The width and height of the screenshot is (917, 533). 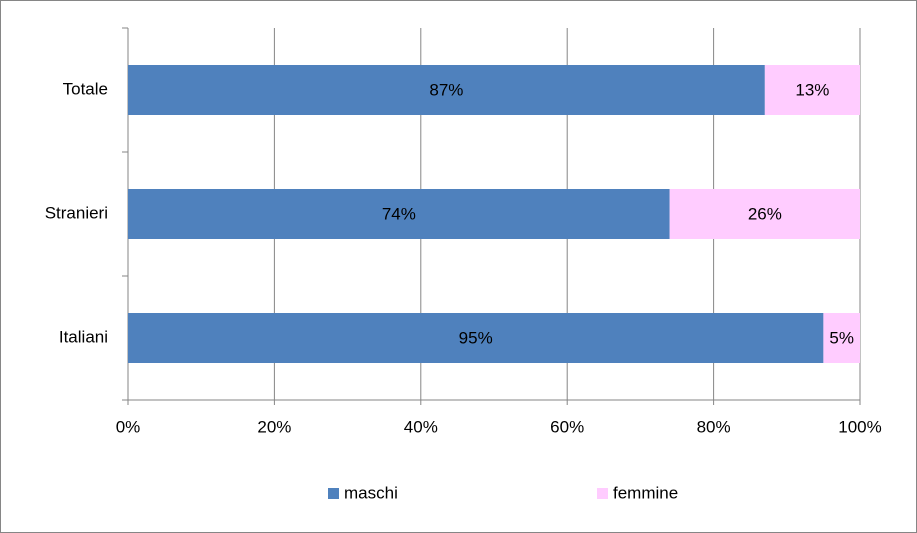 I want to click on data-label: 5%, so click(x=841, y=337).